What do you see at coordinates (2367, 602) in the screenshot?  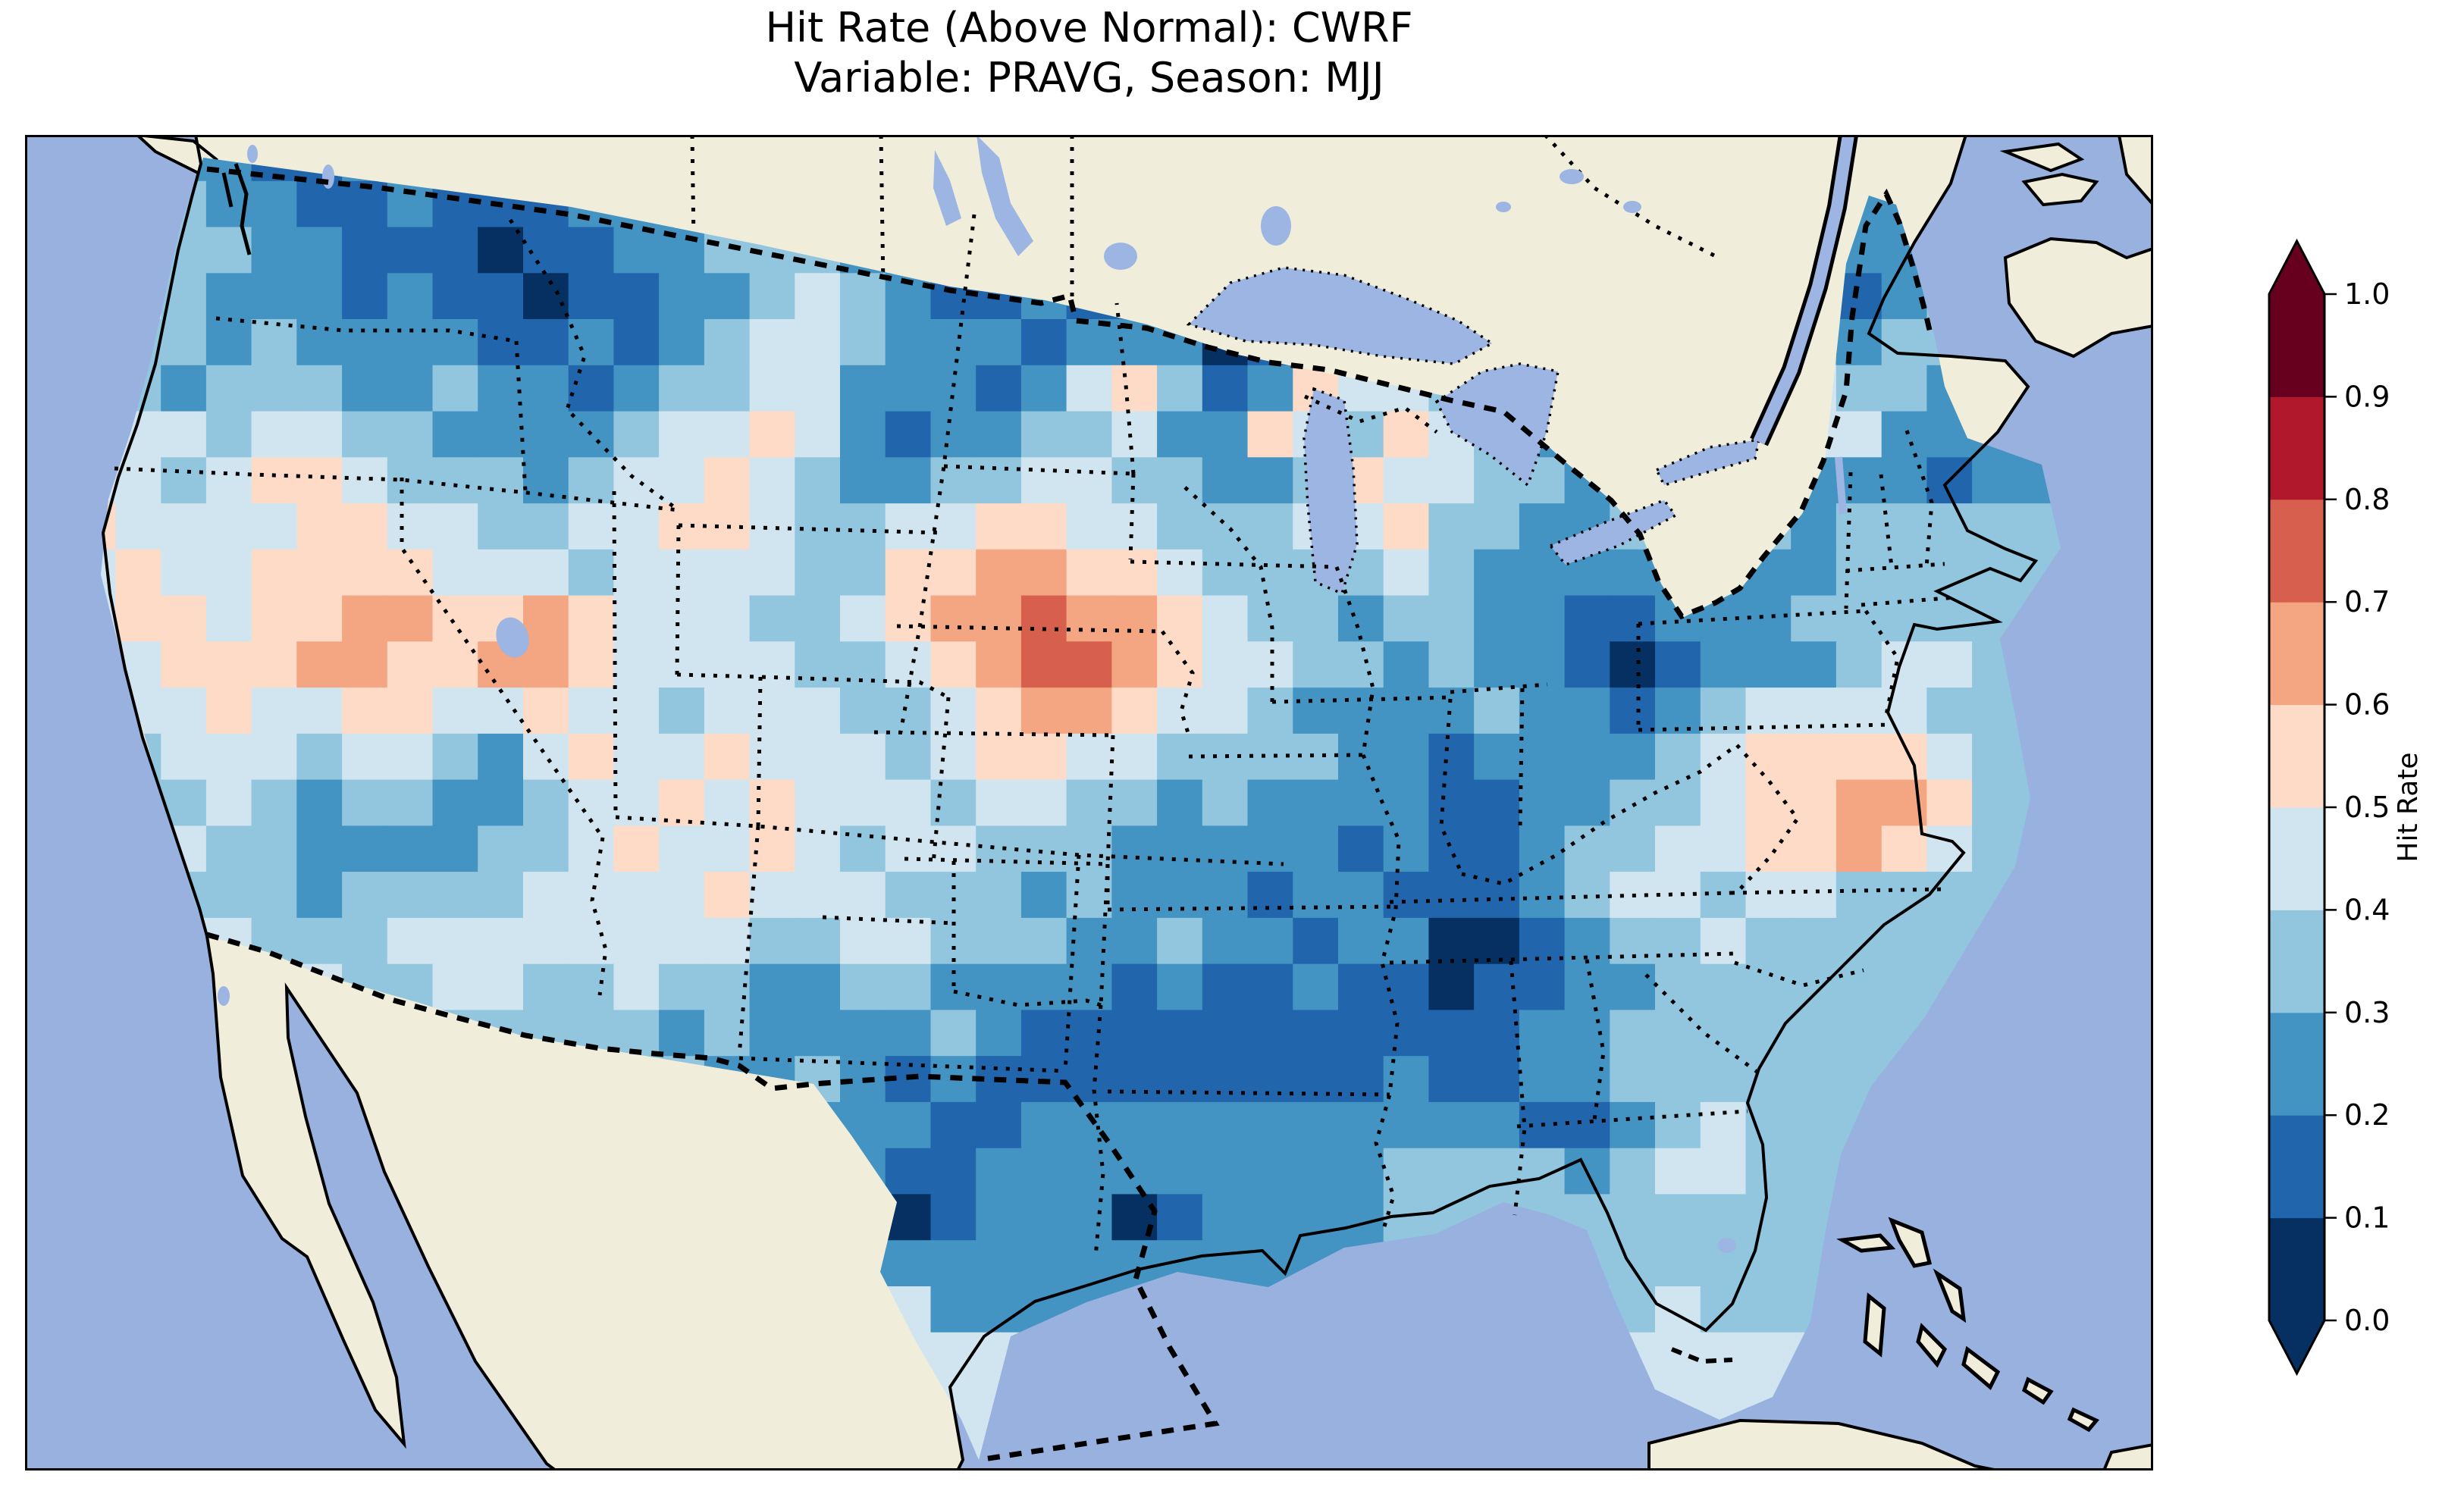 I see `colorbar-tick-label: 0.7` at bounding box center [2367, 602].